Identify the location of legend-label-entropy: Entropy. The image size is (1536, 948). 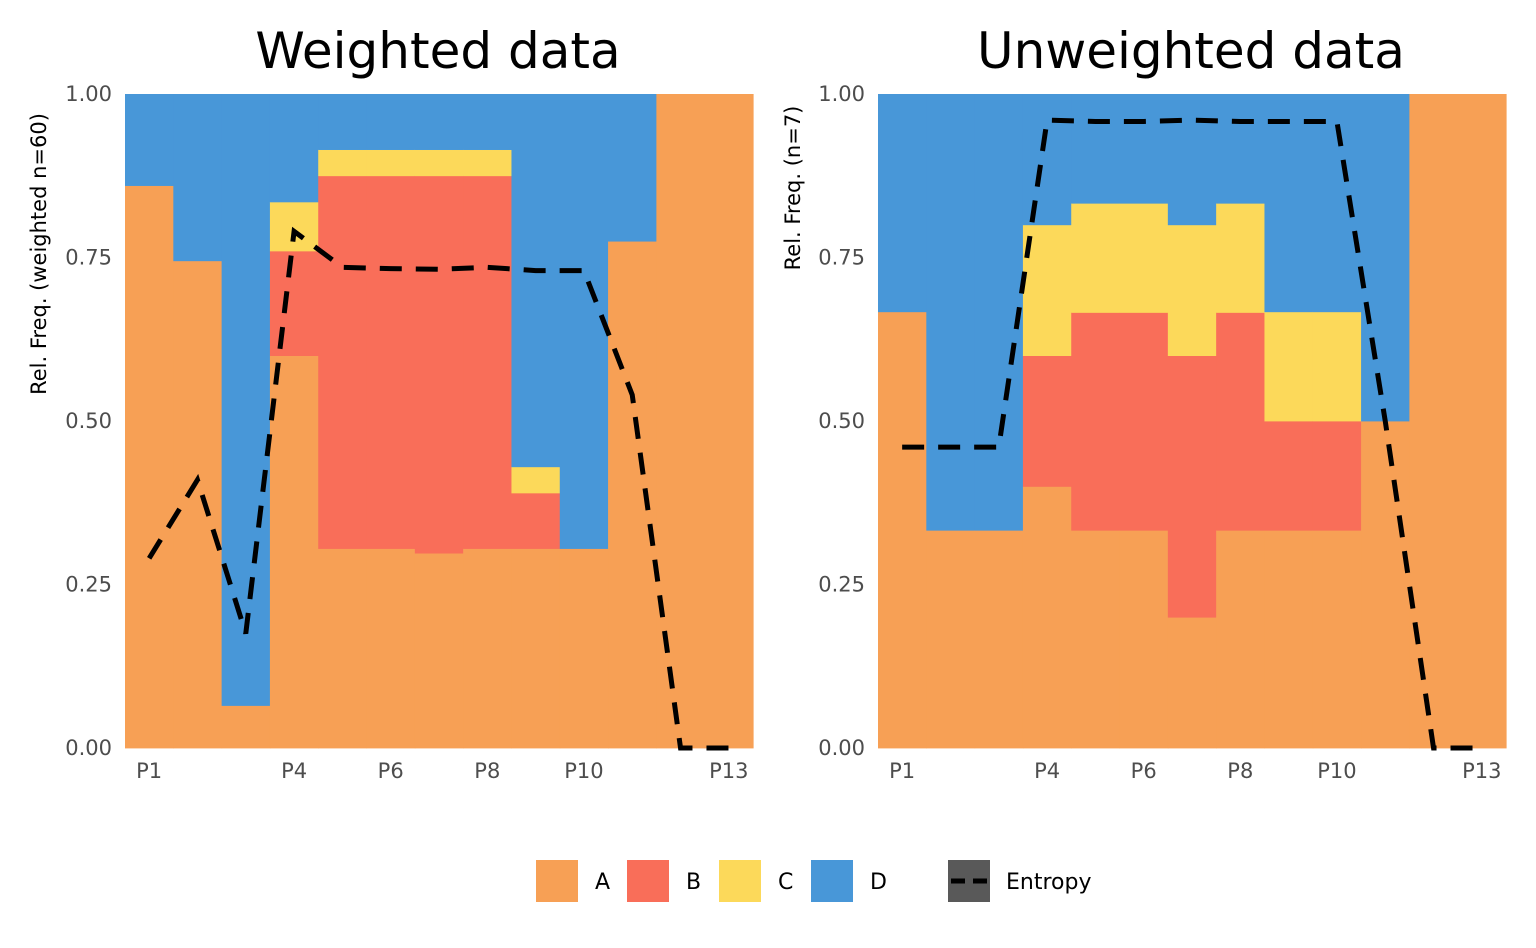
(1048, 882).